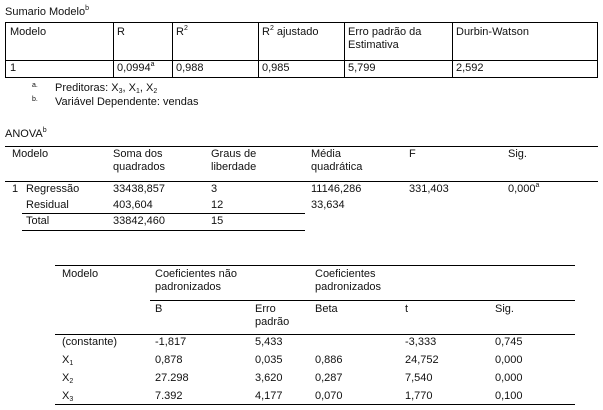 This screenshot has width=603, height=410. Describe the element at coordinates (169, 396) in the screenshot. I see `data-cell: 7.392` at that location.